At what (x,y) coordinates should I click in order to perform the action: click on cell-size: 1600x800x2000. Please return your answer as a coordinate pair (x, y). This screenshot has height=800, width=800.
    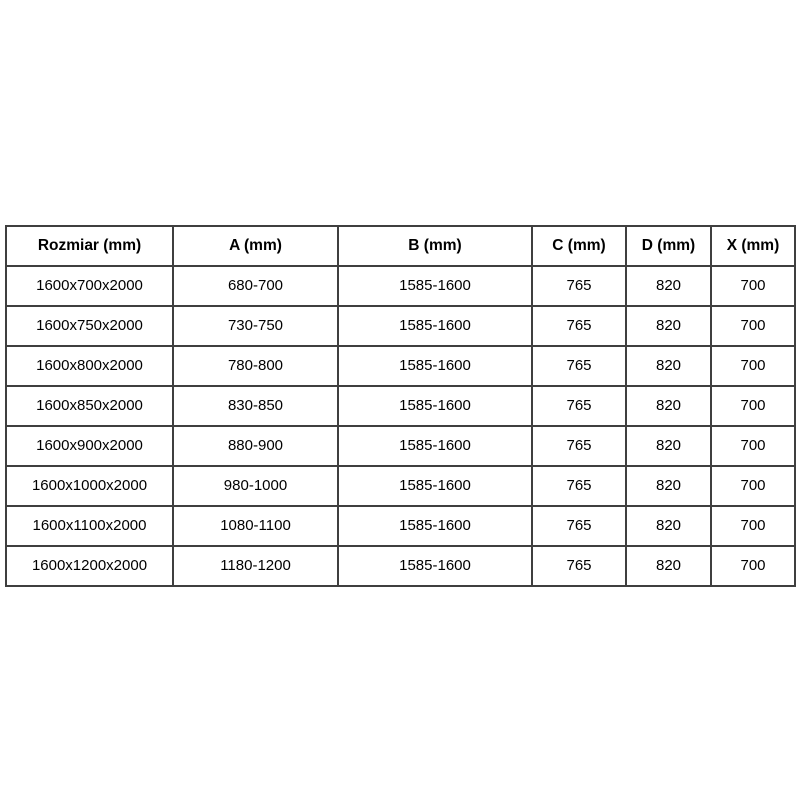
    Looking at the image, I should click on (89, 366).